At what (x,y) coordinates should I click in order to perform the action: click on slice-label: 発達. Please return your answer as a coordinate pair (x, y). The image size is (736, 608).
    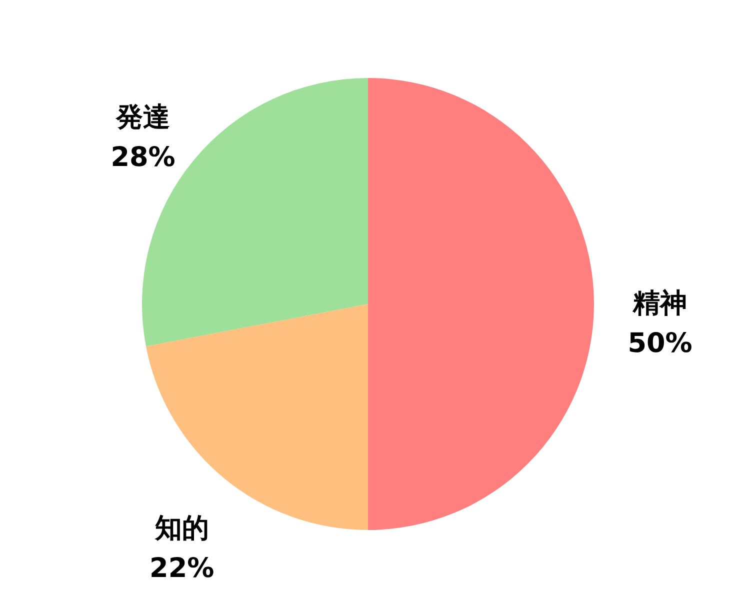
    Looking at the image, I should click on (142, 117).